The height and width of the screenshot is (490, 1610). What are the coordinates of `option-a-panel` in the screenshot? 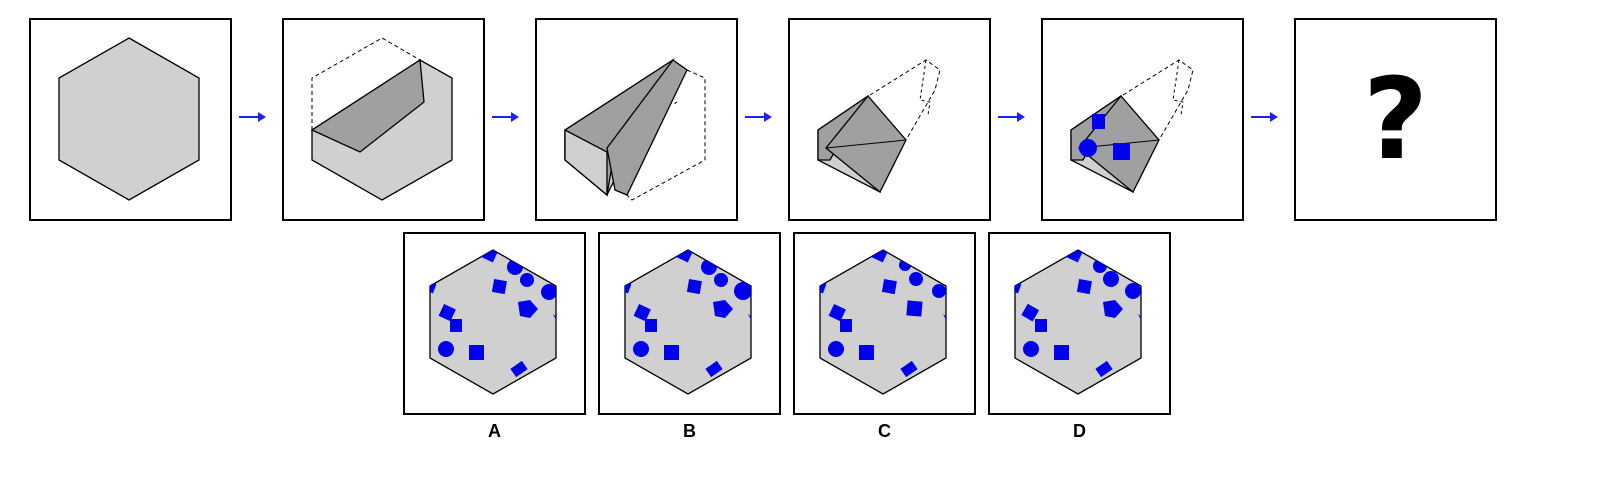 It's located at (494, 323).